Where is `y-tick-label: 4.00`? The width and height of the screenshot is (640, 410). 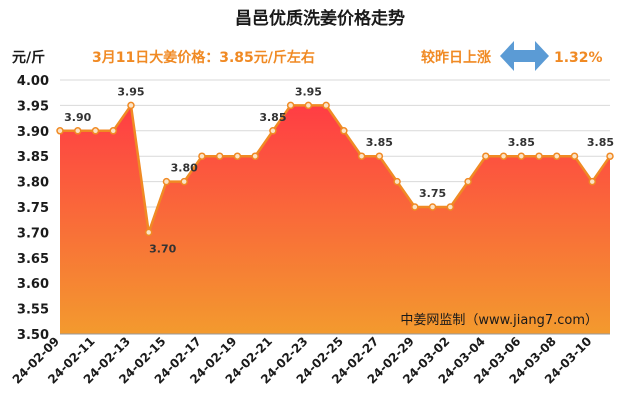
y-tick-label: 4.00 is located at coordinates (33, 81).